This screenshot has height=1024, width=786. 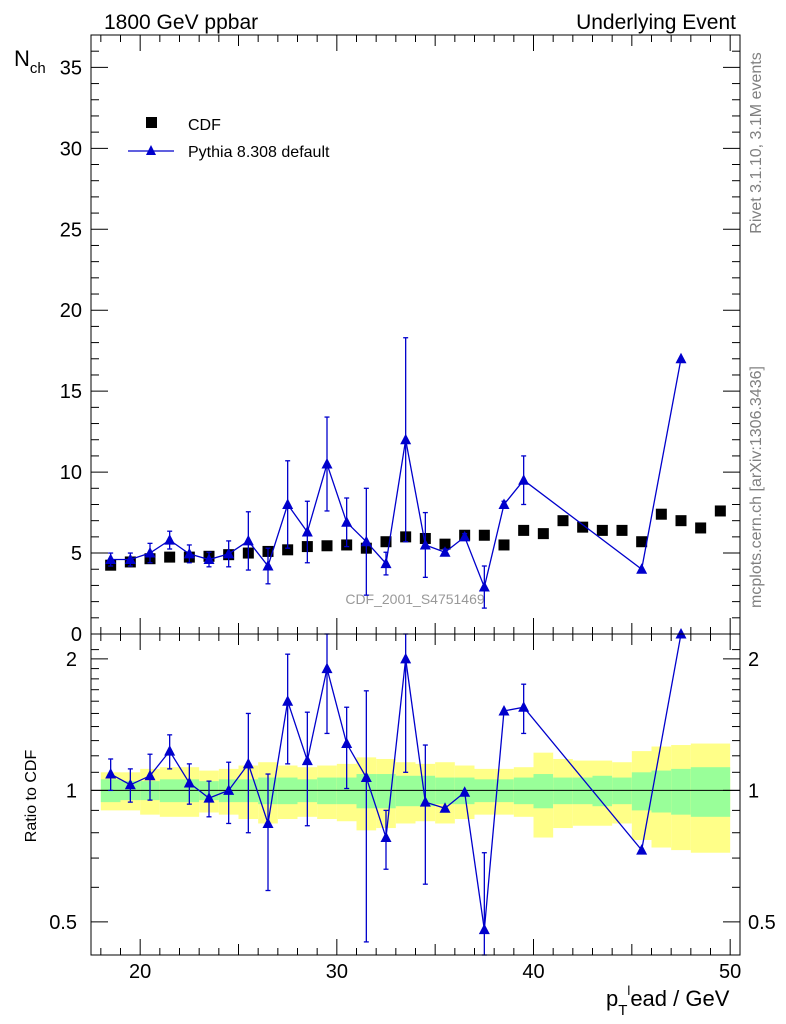 What do you see at coordinates (31, 796) in the screenshot?
I see `ratio-axis-label: Ratio to CDF` at bounding box center [31, 796].